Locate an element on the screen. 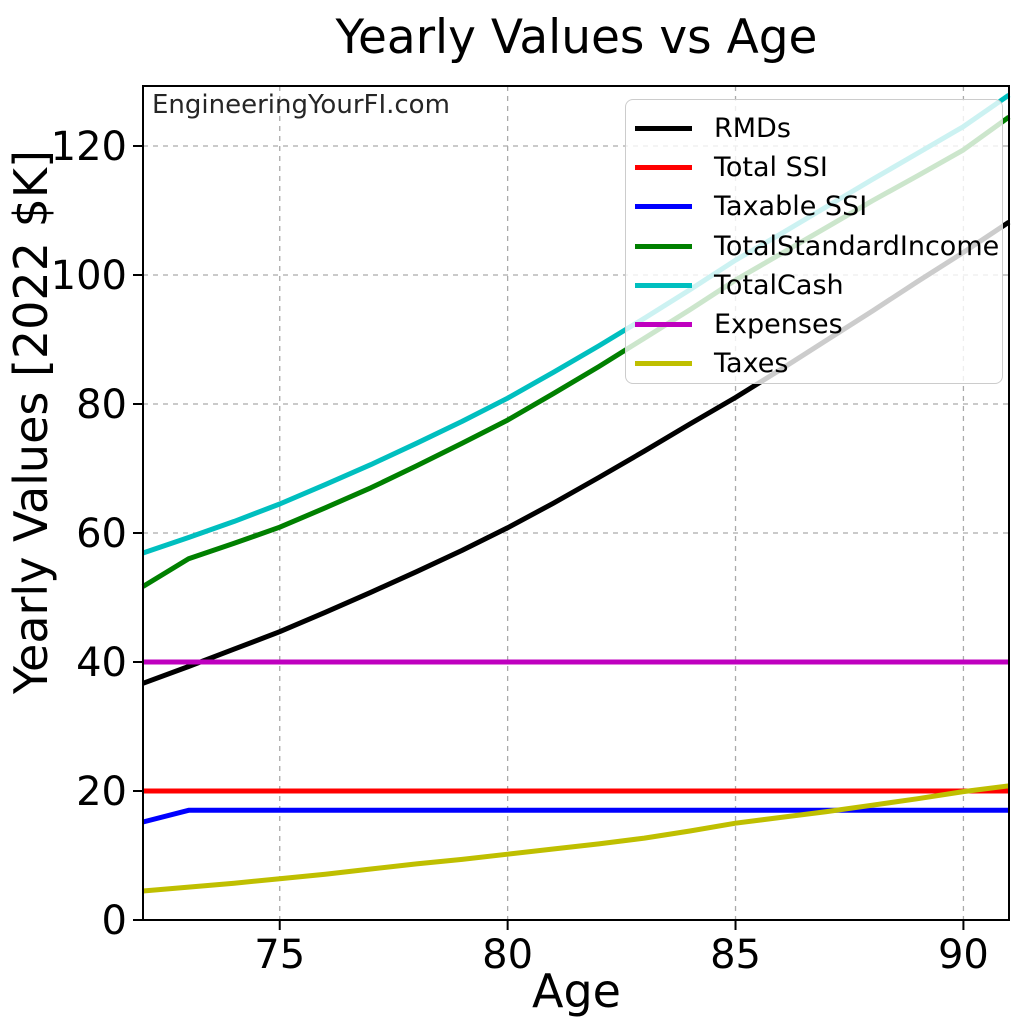 This screenshot has height=1024, width=1024. legend-item-expenses: Expenses is located at coordinates (814, 324).